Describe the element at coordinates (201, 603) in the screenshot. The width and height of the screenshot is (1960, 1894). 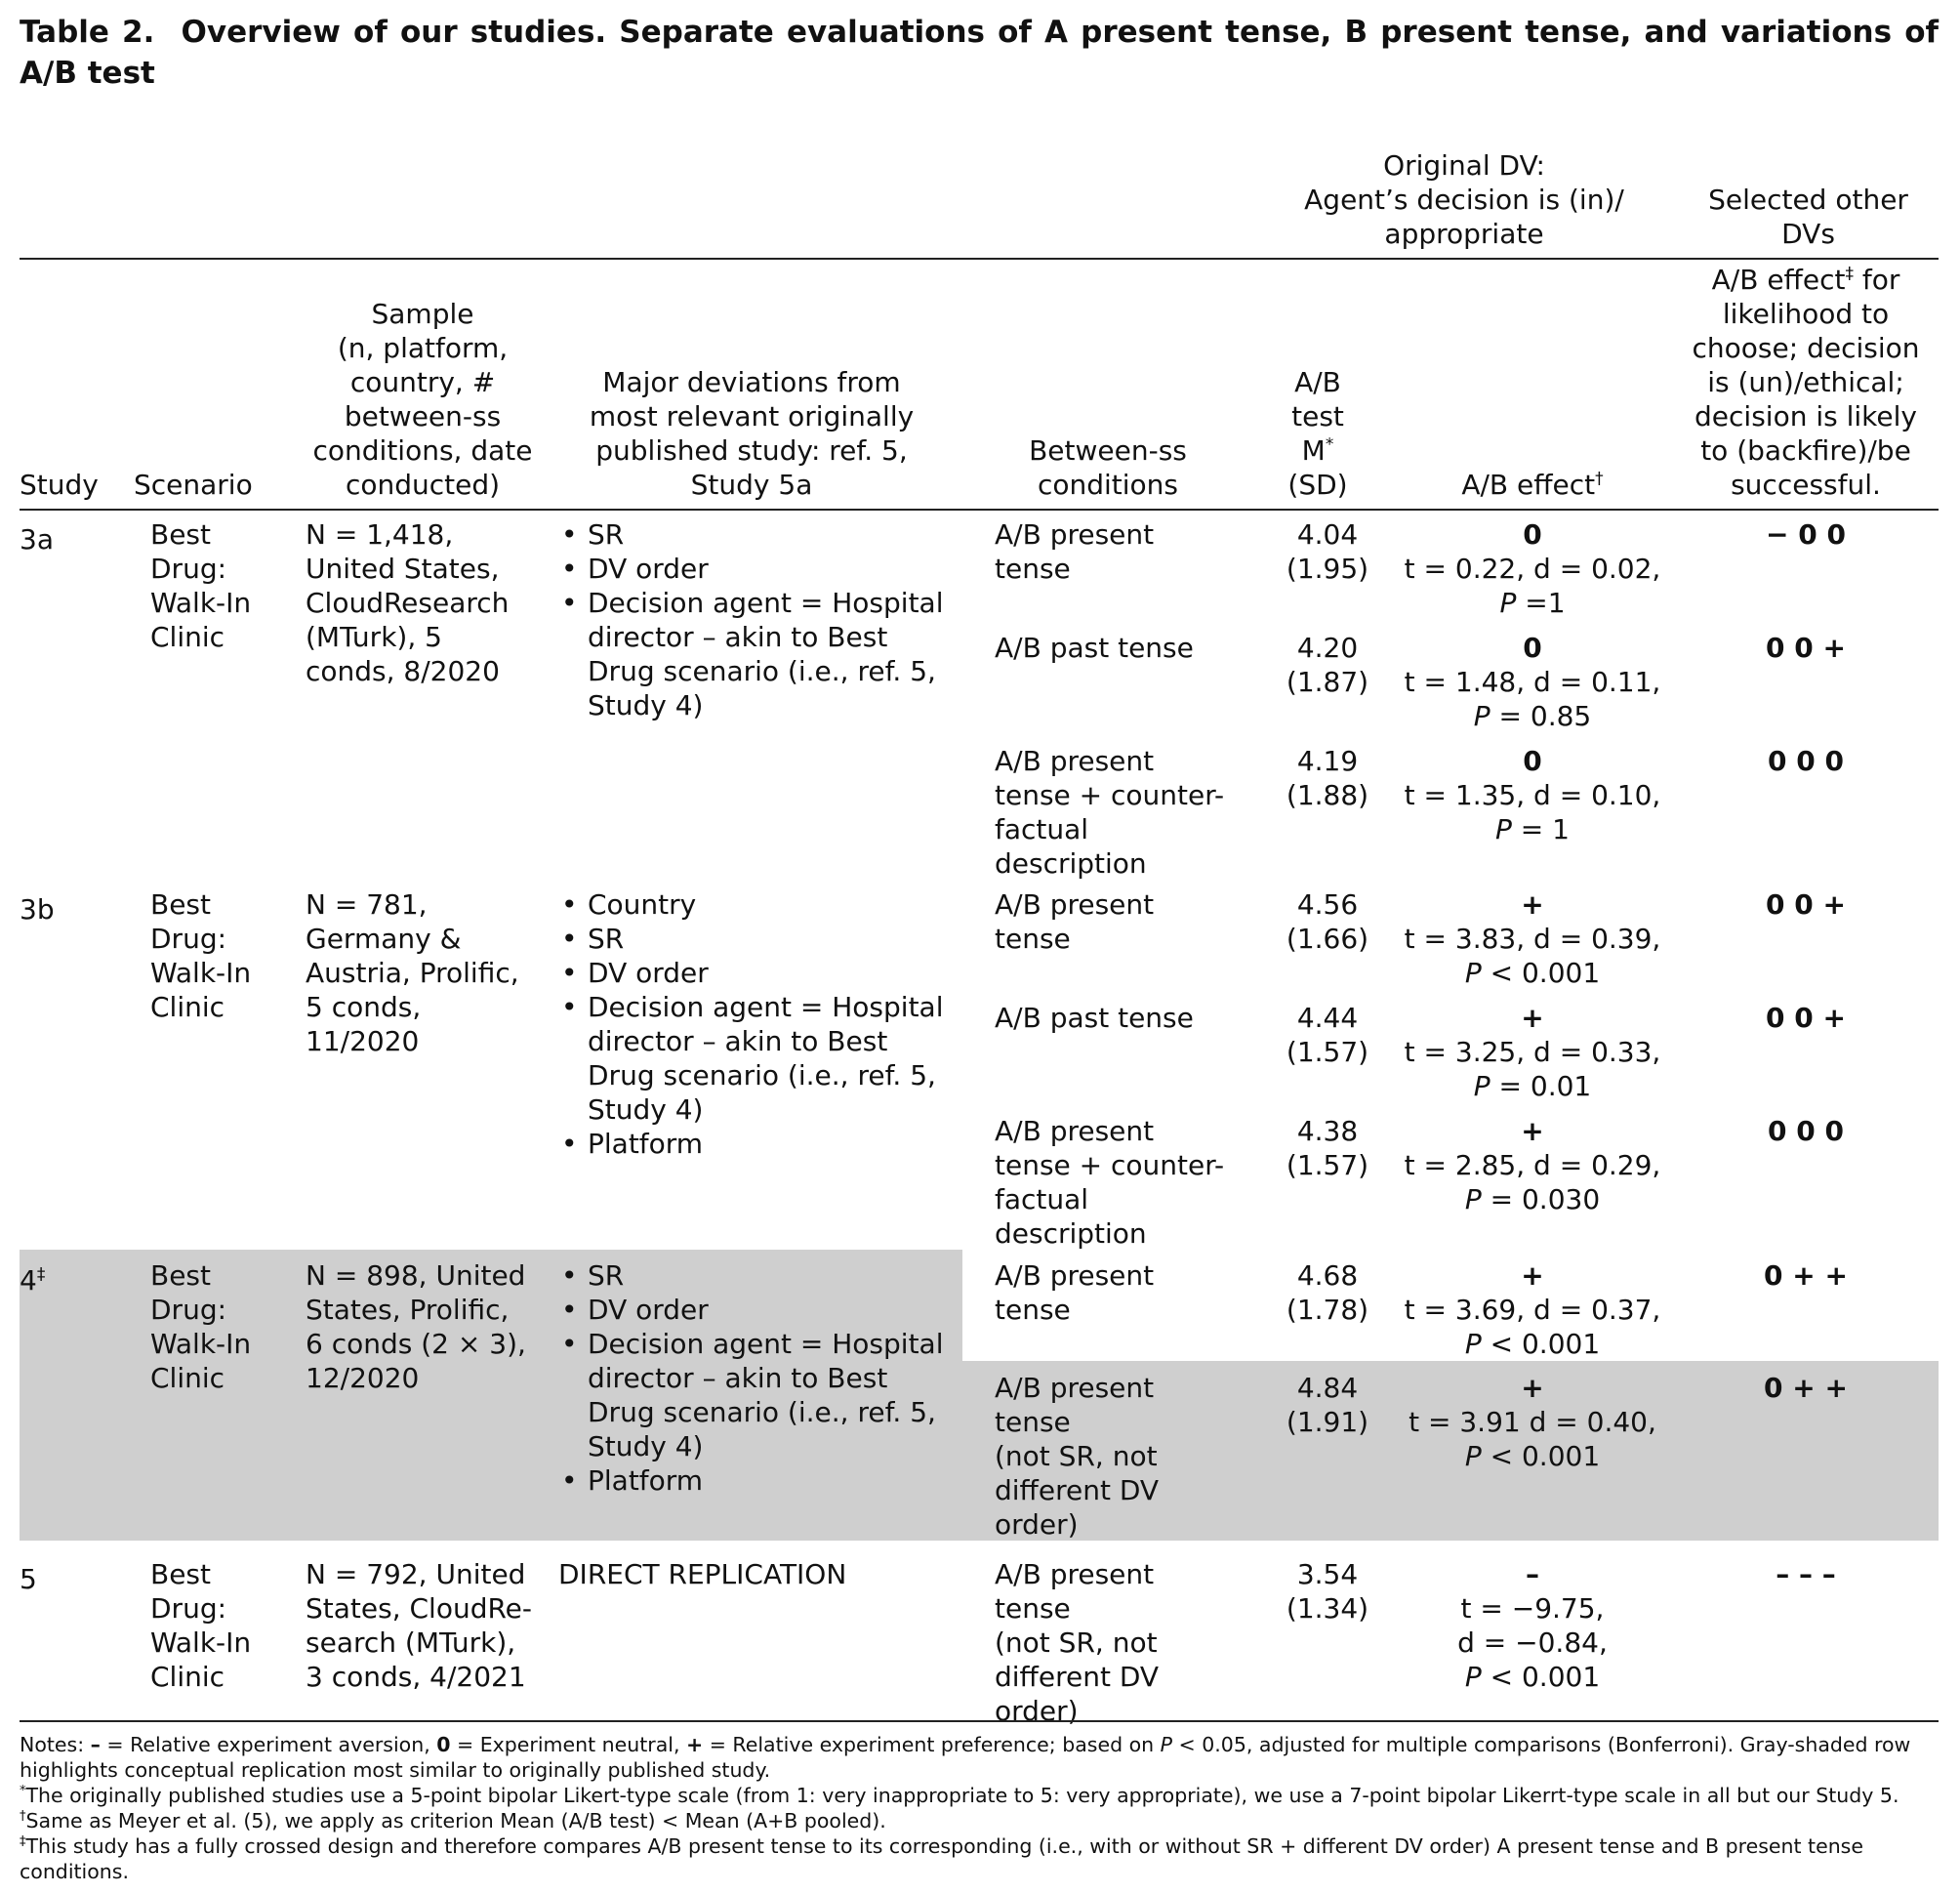
I see `cell-line: Walk-In` at that location.